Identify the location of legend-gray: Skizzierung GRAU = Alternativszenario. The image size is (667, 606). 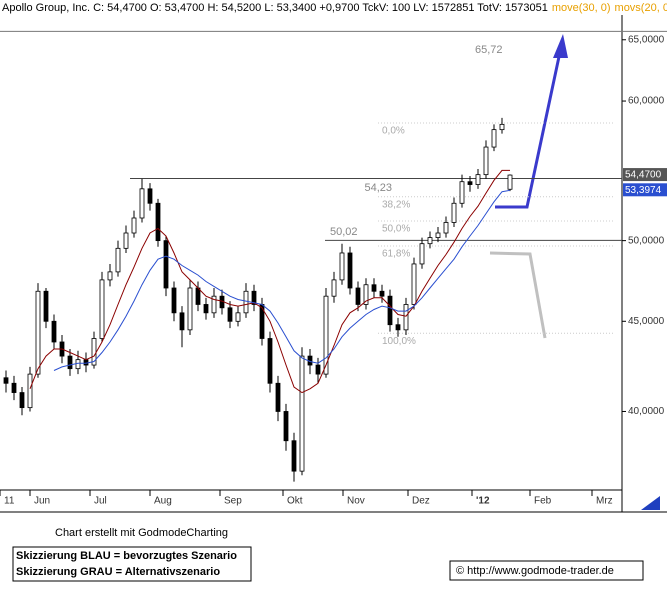
(118, 572).